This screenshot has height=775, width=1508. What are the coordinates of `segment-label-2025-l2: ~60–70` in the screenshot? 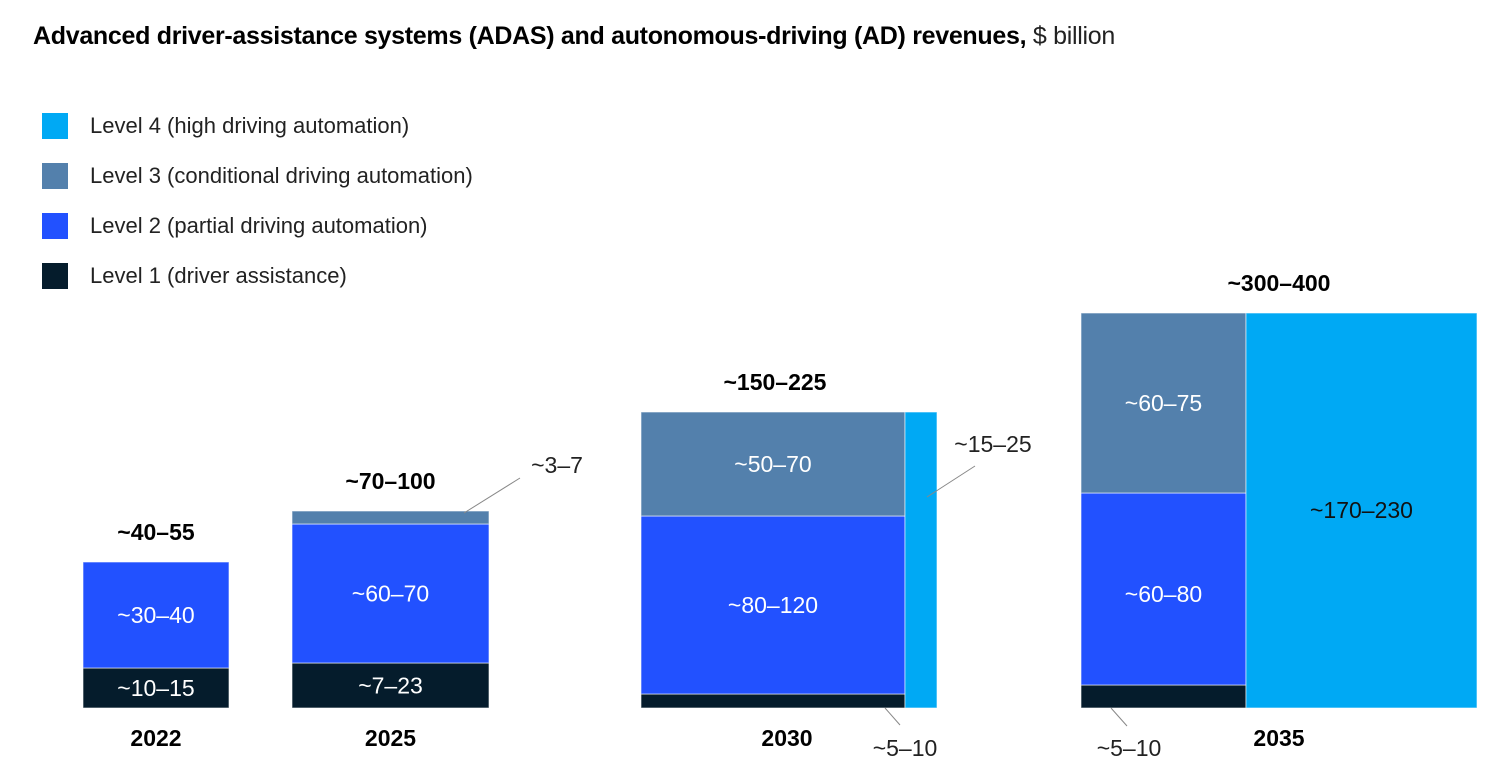 It's located at (390, 594).